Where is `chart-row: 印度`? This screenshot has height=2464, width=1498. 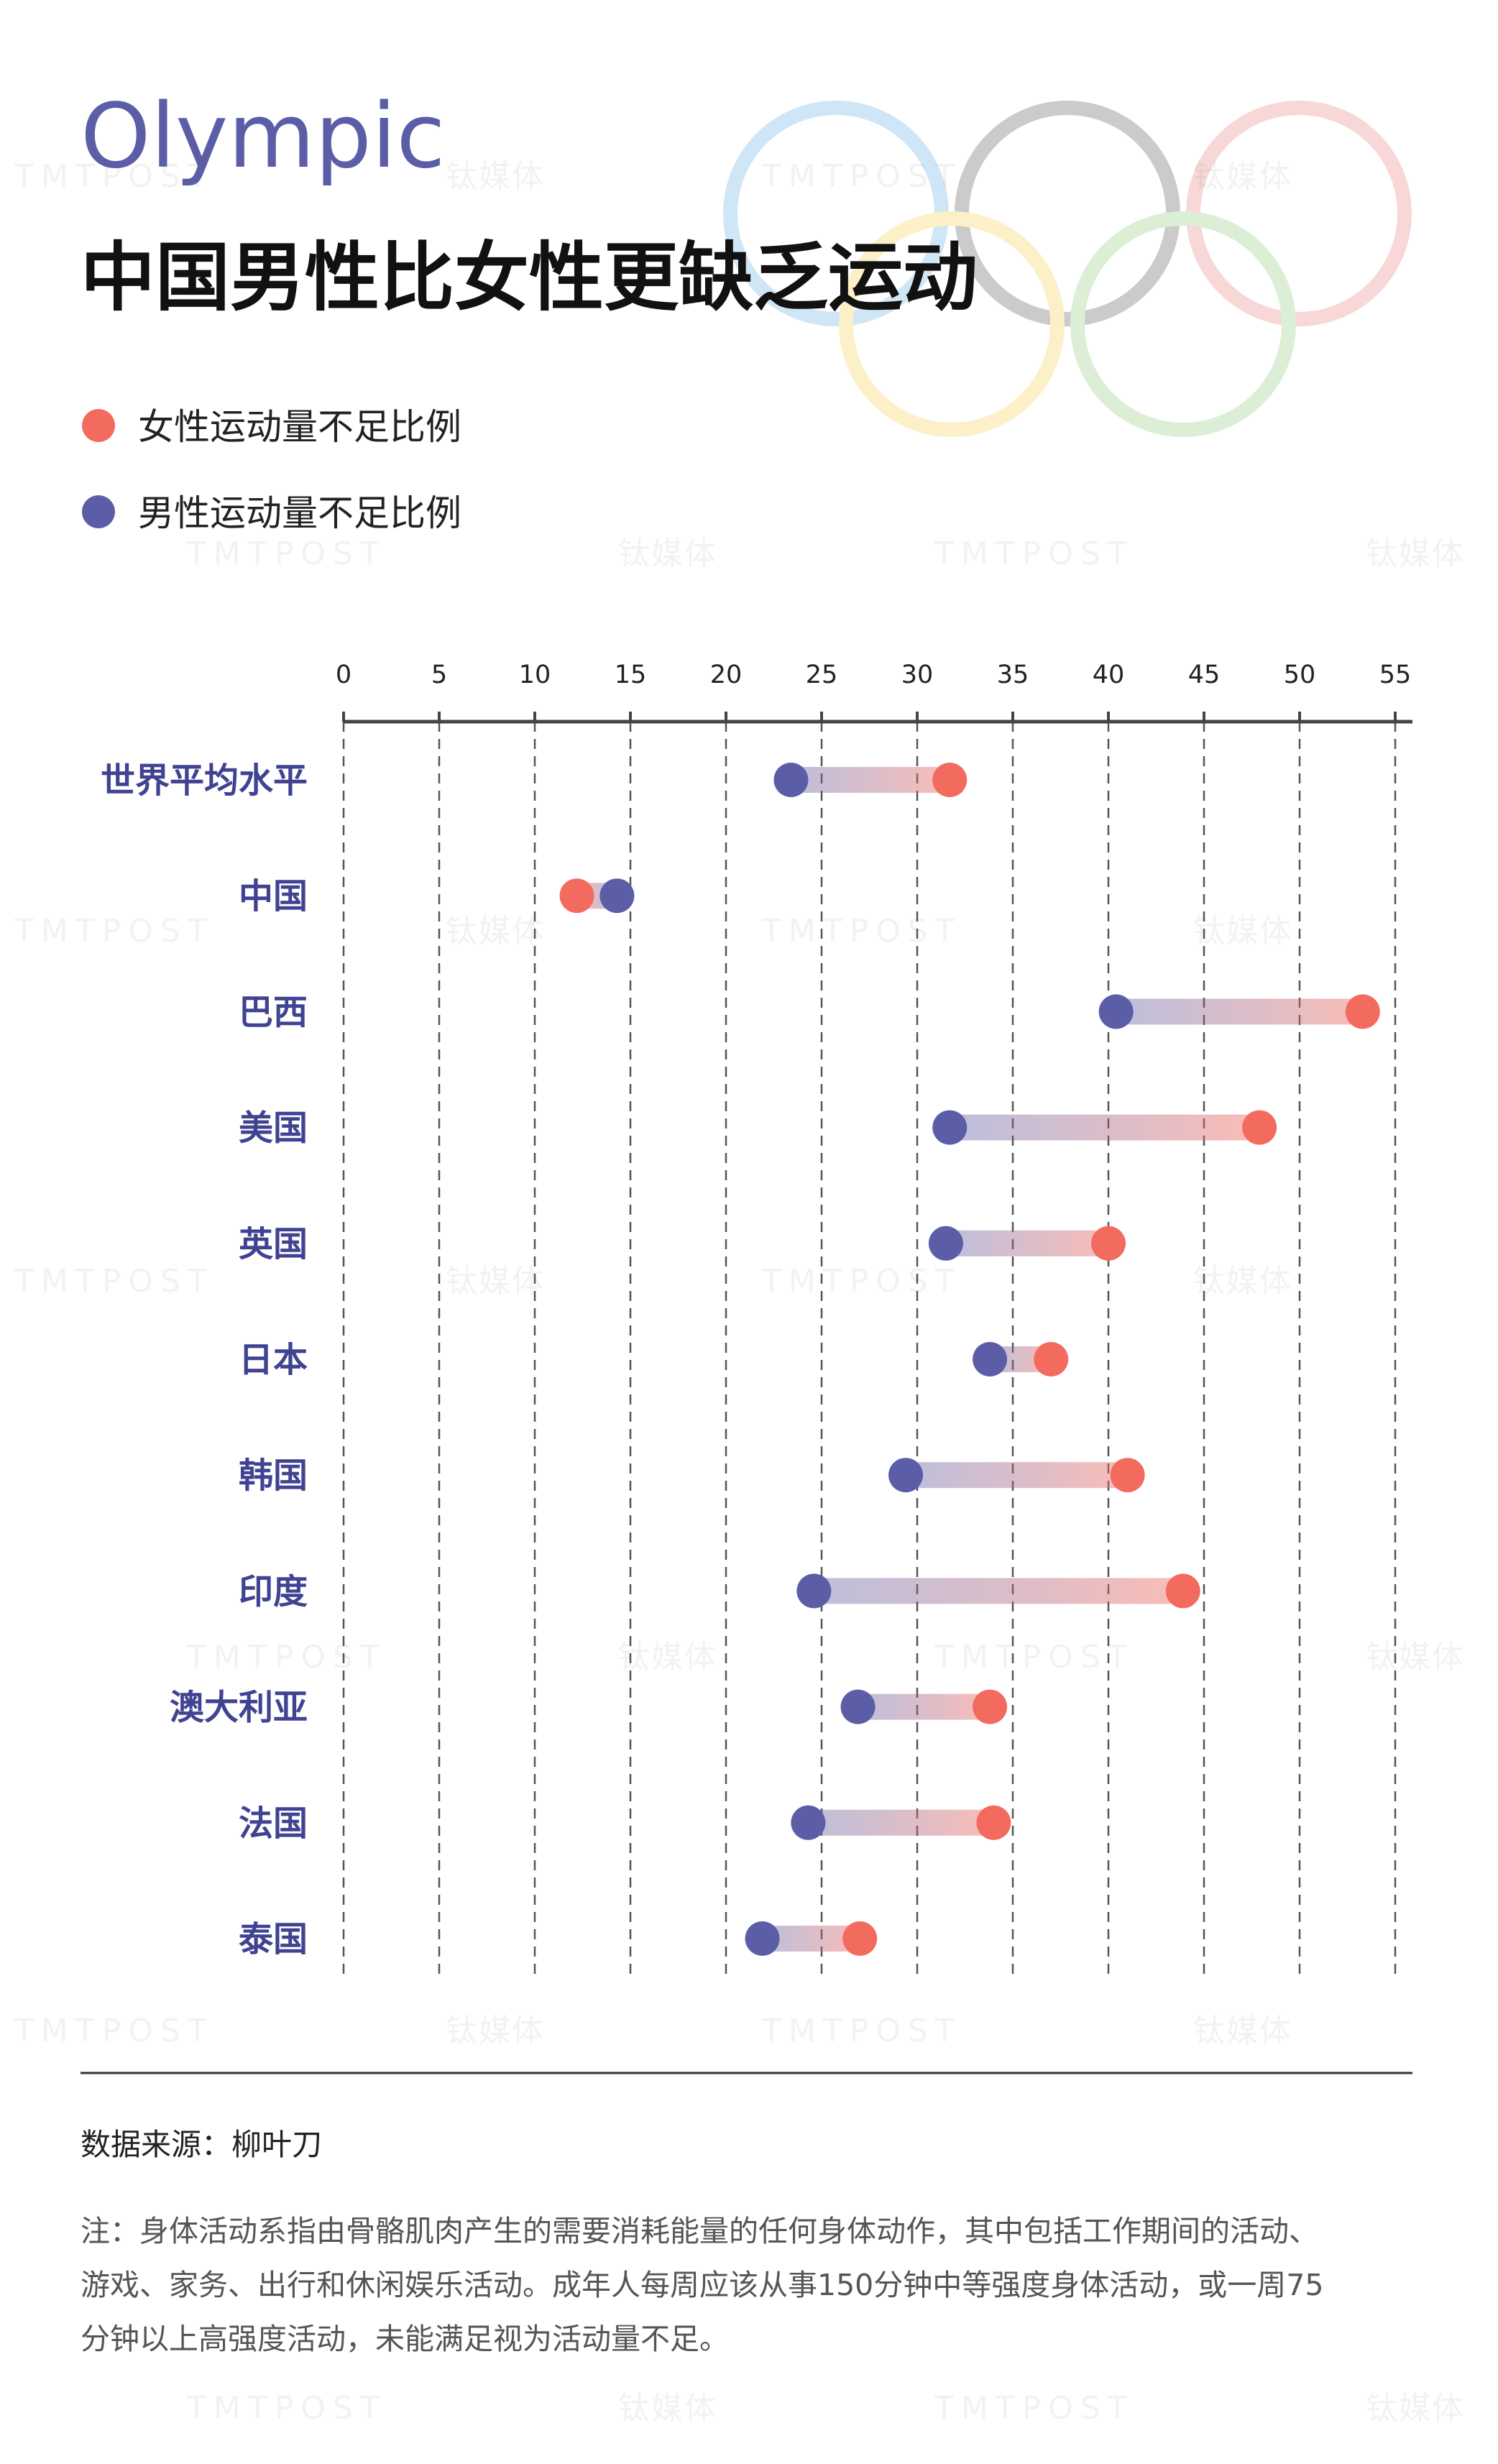 chart-row: 印度 is located at coordinates (719, 1591).